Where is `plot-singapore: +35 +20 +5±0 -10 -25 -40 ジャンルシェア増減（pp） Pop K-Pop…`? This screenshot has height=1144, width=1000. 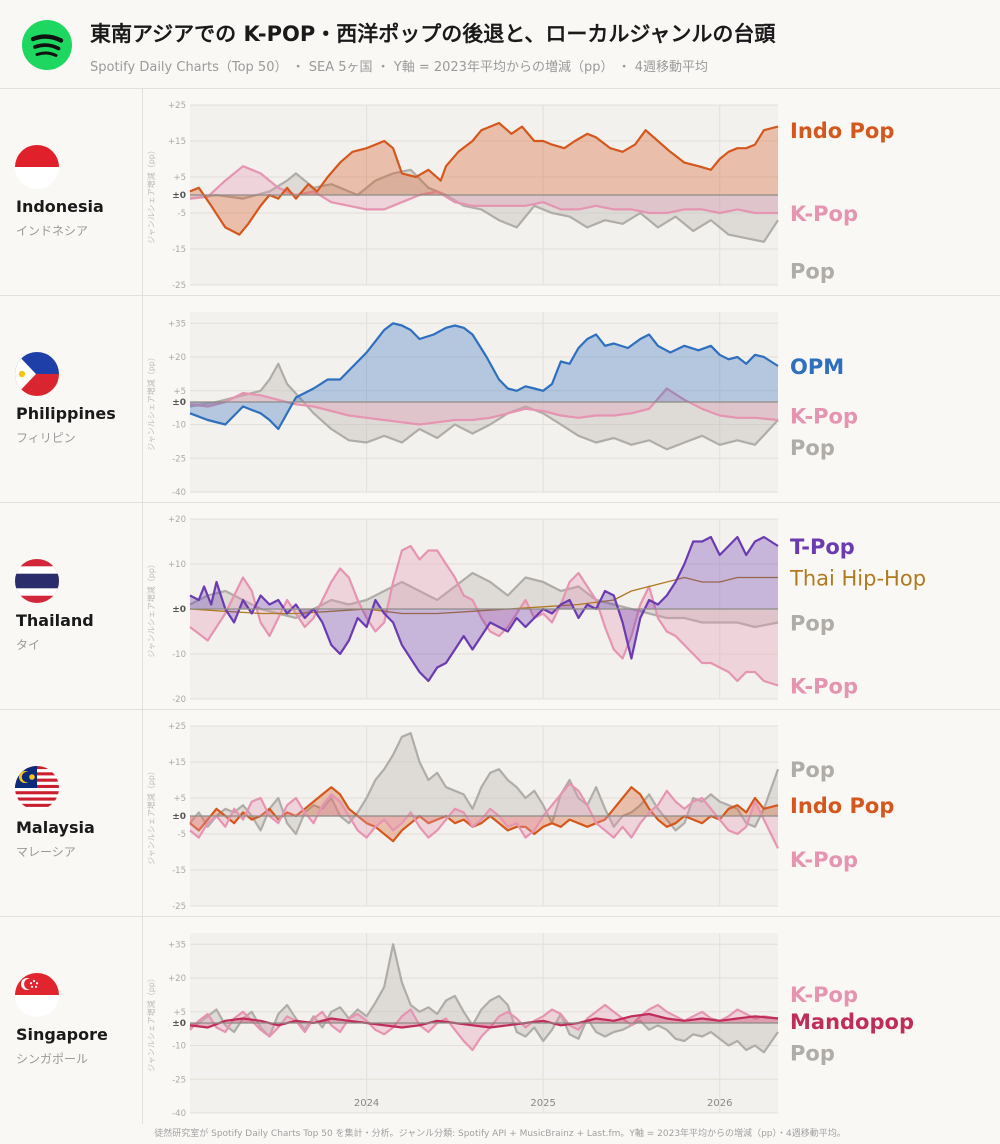
plot-singapore: +35 +20 +5±0 -10 -25 -40 ジャンルシェア増減（pp） Pop K-Pop… is located at coordinates (530, 1026).